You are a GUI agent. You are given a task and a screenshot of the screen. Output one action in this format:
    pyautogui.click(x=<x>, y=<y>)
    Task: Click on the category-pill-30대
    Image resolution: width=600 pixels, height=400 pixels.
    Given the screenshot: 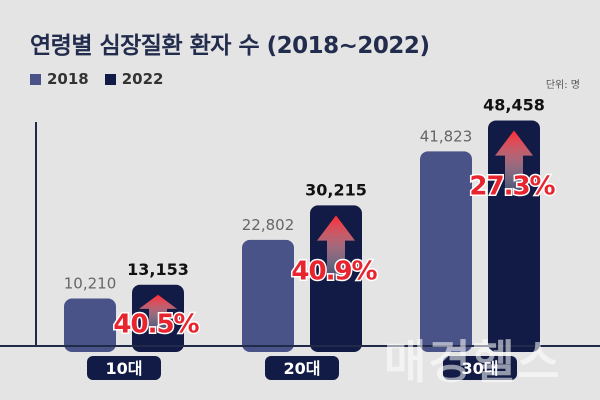 What is the action you would take?
    pyautogui.click(x=480, y=368)
    